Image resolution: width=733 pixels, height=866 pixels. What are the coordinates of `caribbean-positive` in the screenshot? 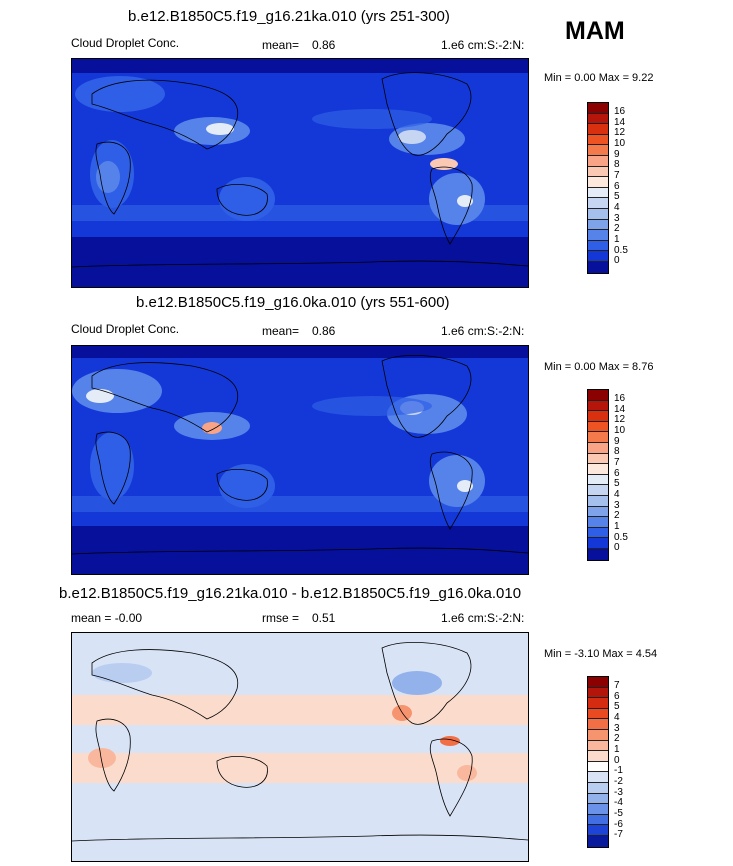 It's located at (450, 741).